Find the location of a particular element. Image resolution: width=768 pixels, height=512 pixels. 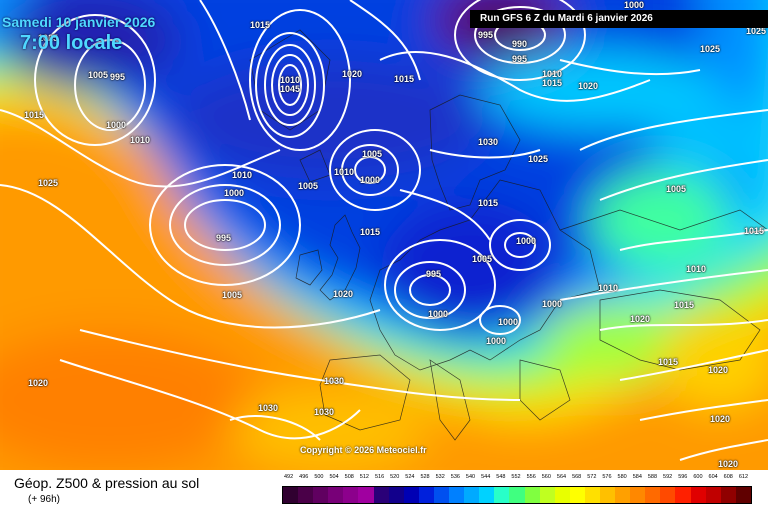

legend-value: 604 is located at coordinates (713, 477).